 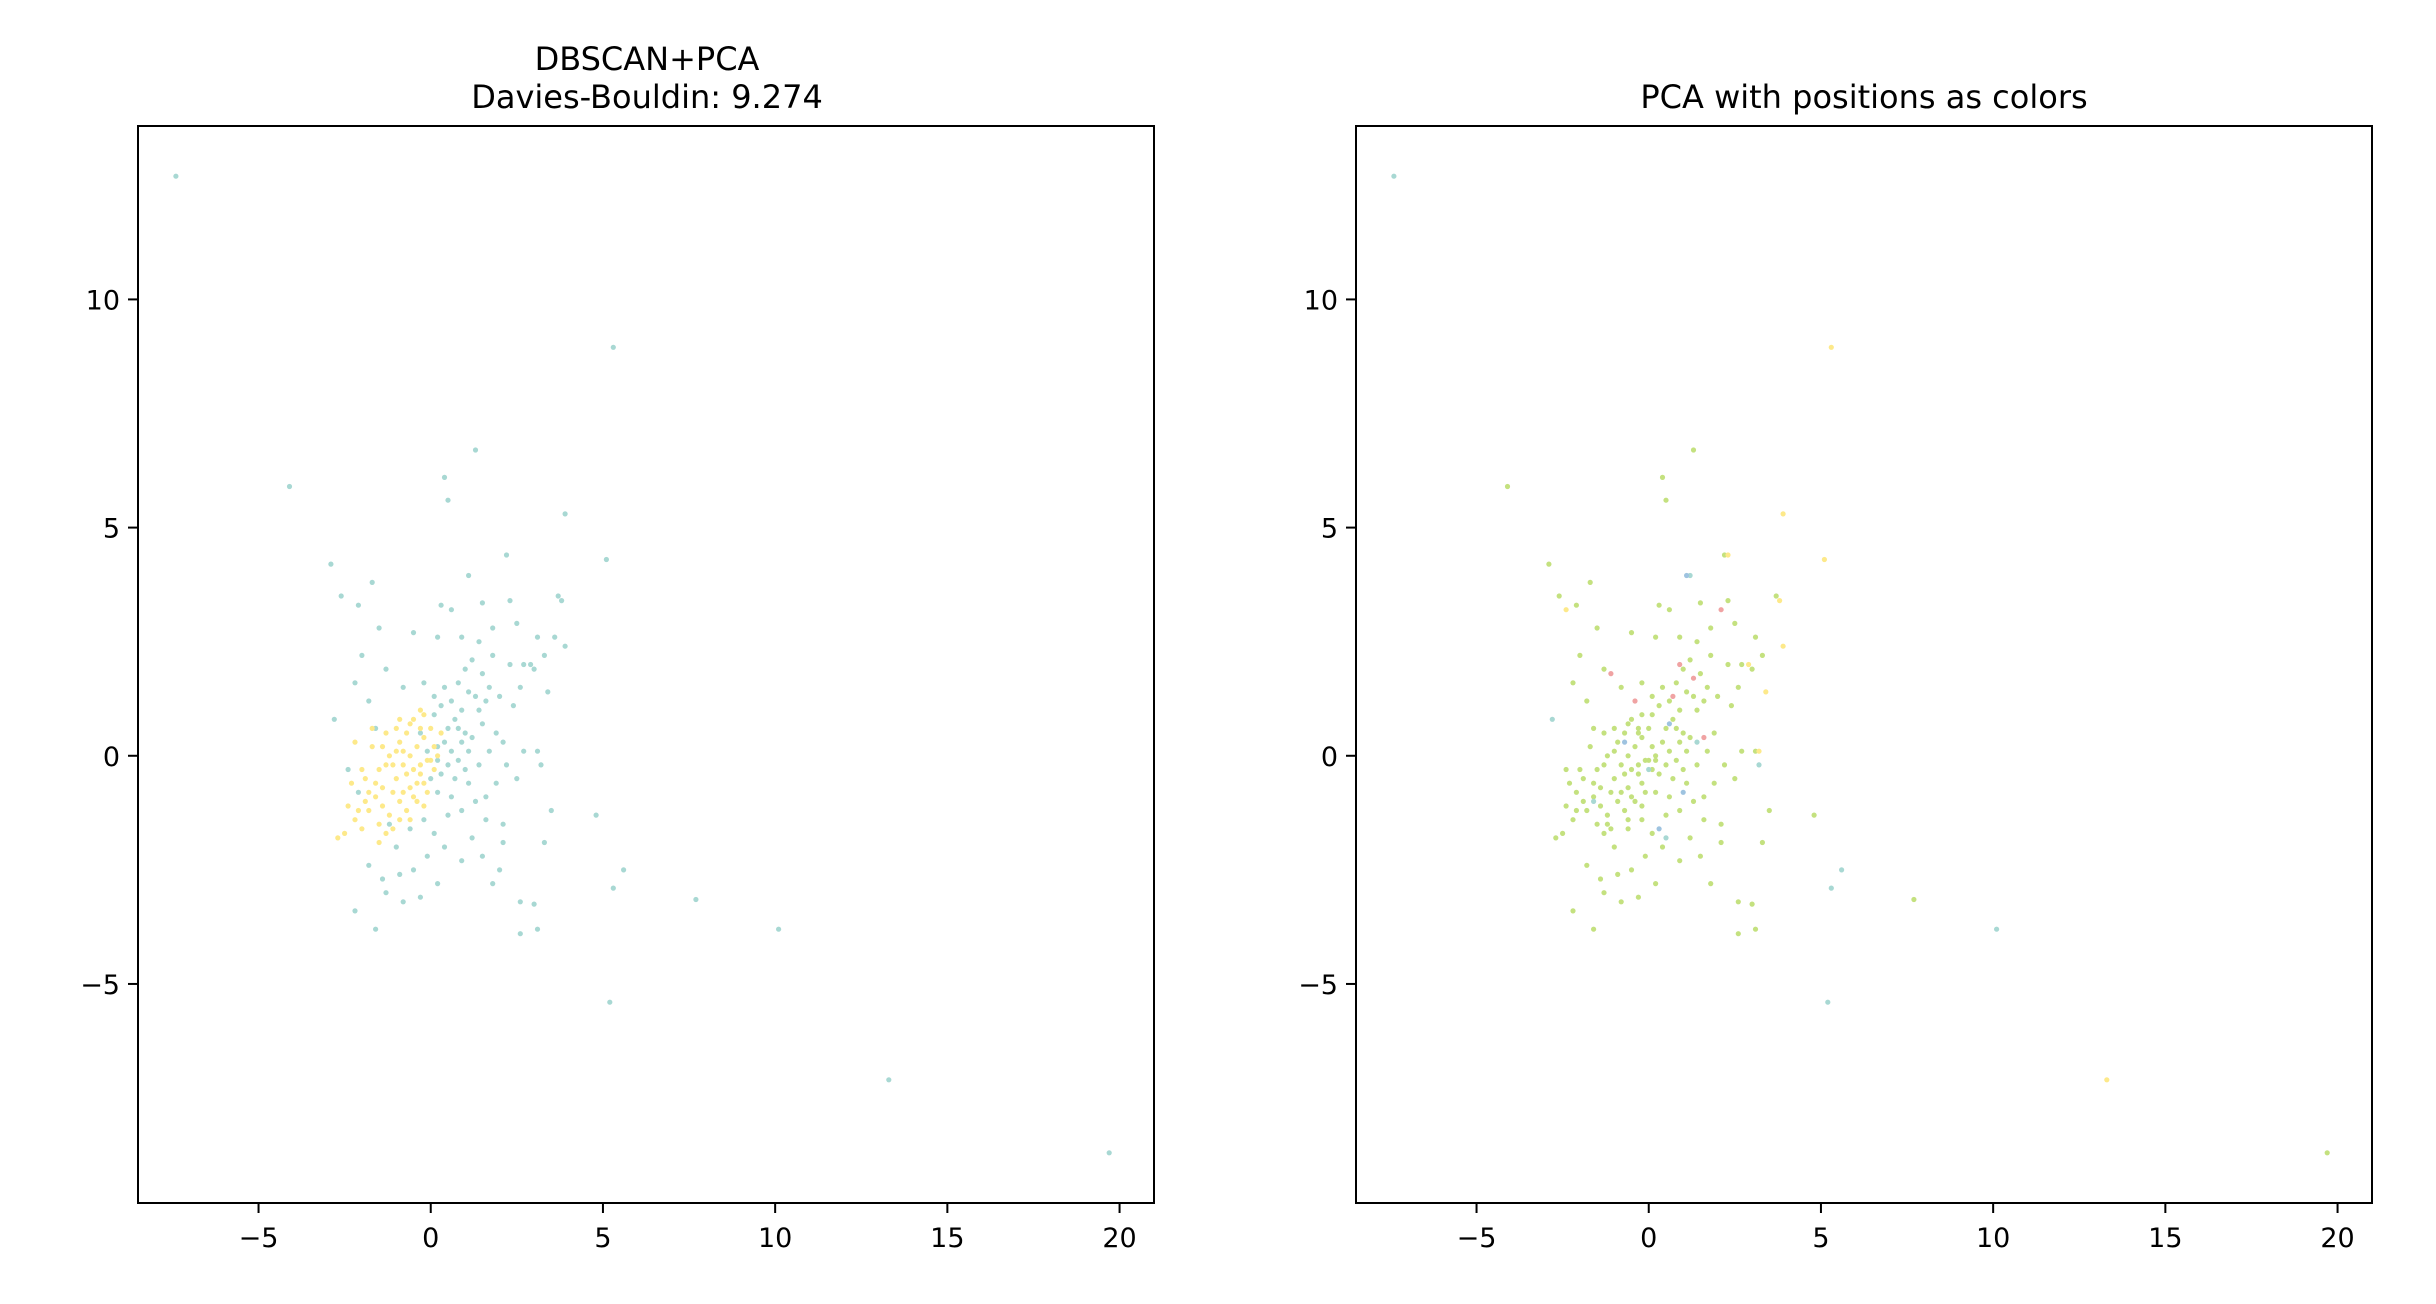 I want to click on right-chart-title: PCA with positions as colors, so click(x=1863, y=97).